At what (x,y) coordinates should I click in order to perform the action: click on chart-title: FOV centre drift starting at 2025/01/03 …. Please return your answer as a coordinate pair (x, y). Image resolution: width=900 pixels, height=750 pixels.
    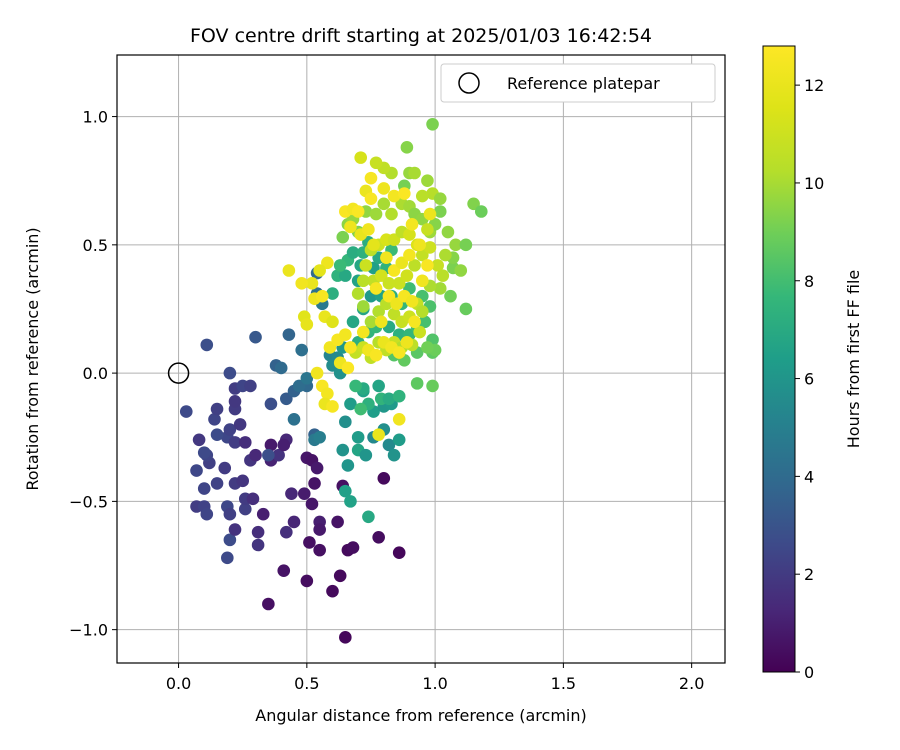
    Looking at the image, I should click on (421, 36).